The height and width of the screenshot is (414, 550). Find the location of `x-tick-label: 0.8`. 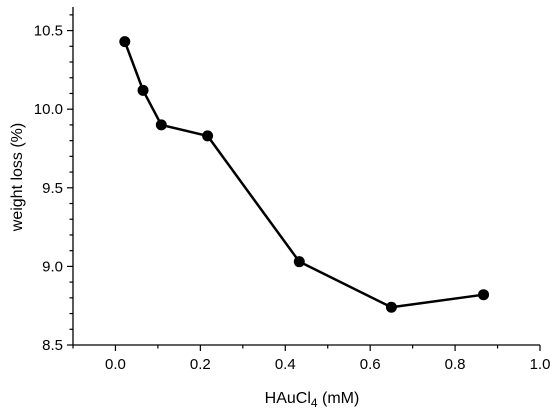

x-tick-label: 0.8 is located at coordinates (455, 364).